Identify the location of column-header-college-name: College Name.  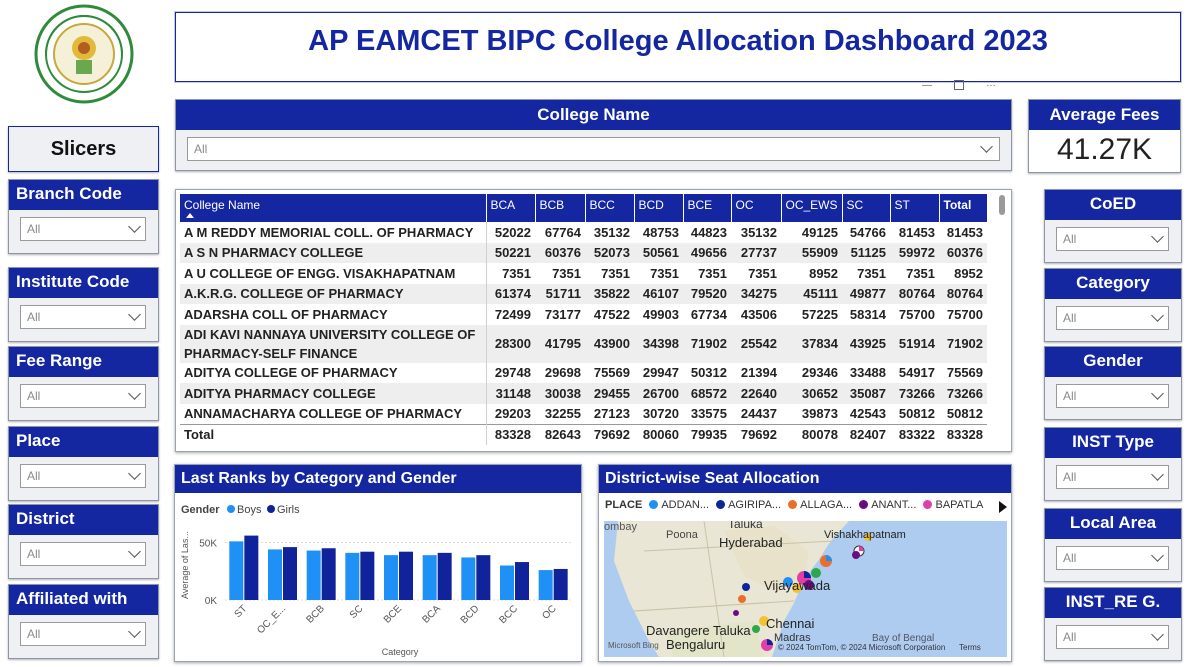
(333, 208).